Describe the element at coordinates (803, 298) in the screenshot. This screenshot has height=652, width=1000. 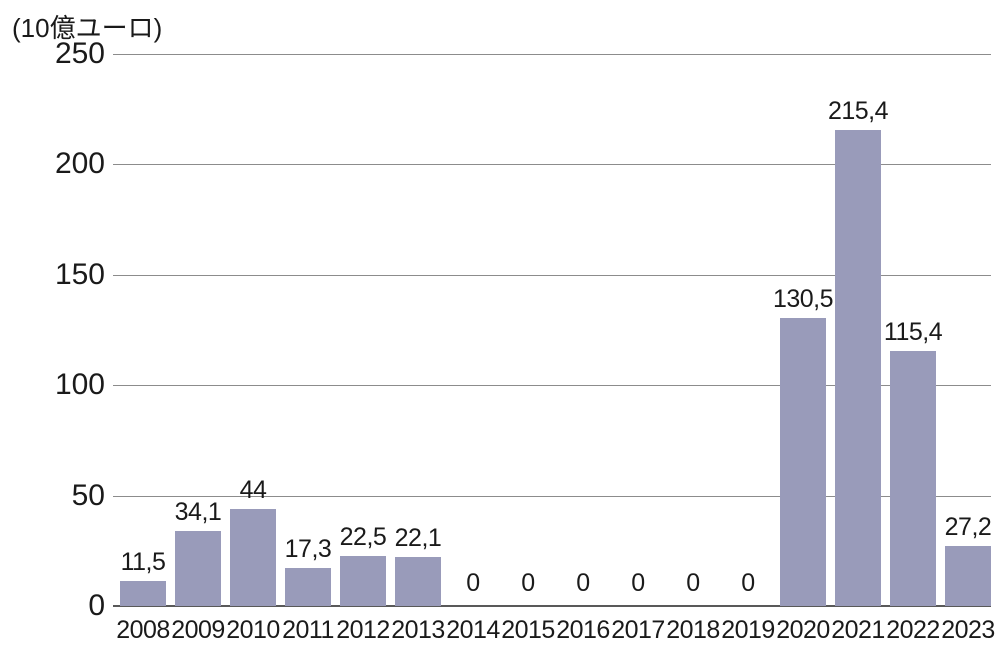
I see `bar-value-label: 130,5` at that location.